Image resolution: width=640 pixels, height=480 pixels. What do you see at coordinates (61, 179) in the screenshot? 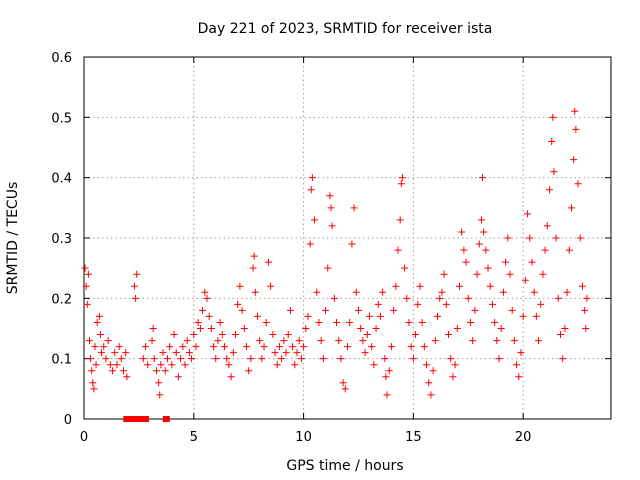
I see `y-tick-label: 0.4` at bounding box center [61, 179].